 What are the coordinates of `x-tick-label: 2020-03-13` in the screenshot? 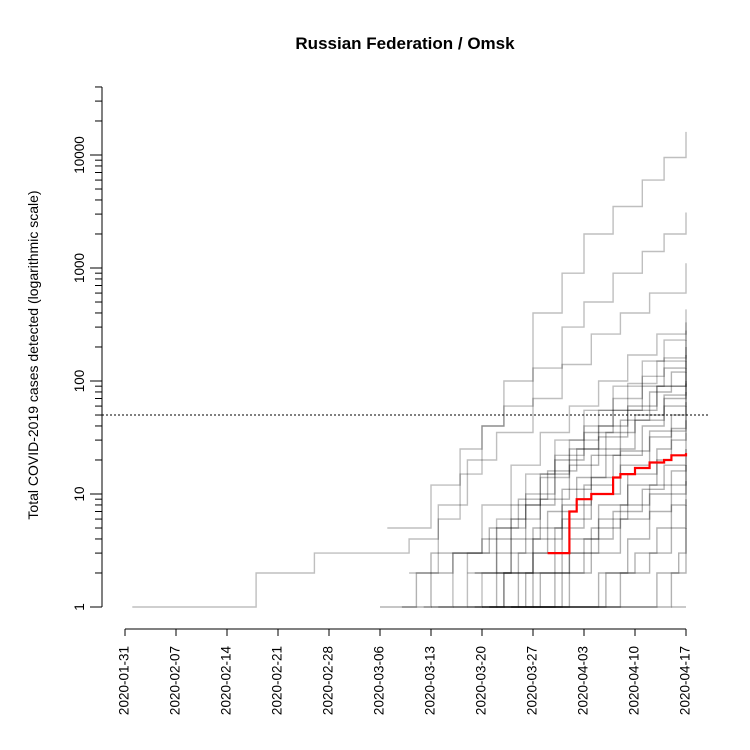 It's located at (430, 680).